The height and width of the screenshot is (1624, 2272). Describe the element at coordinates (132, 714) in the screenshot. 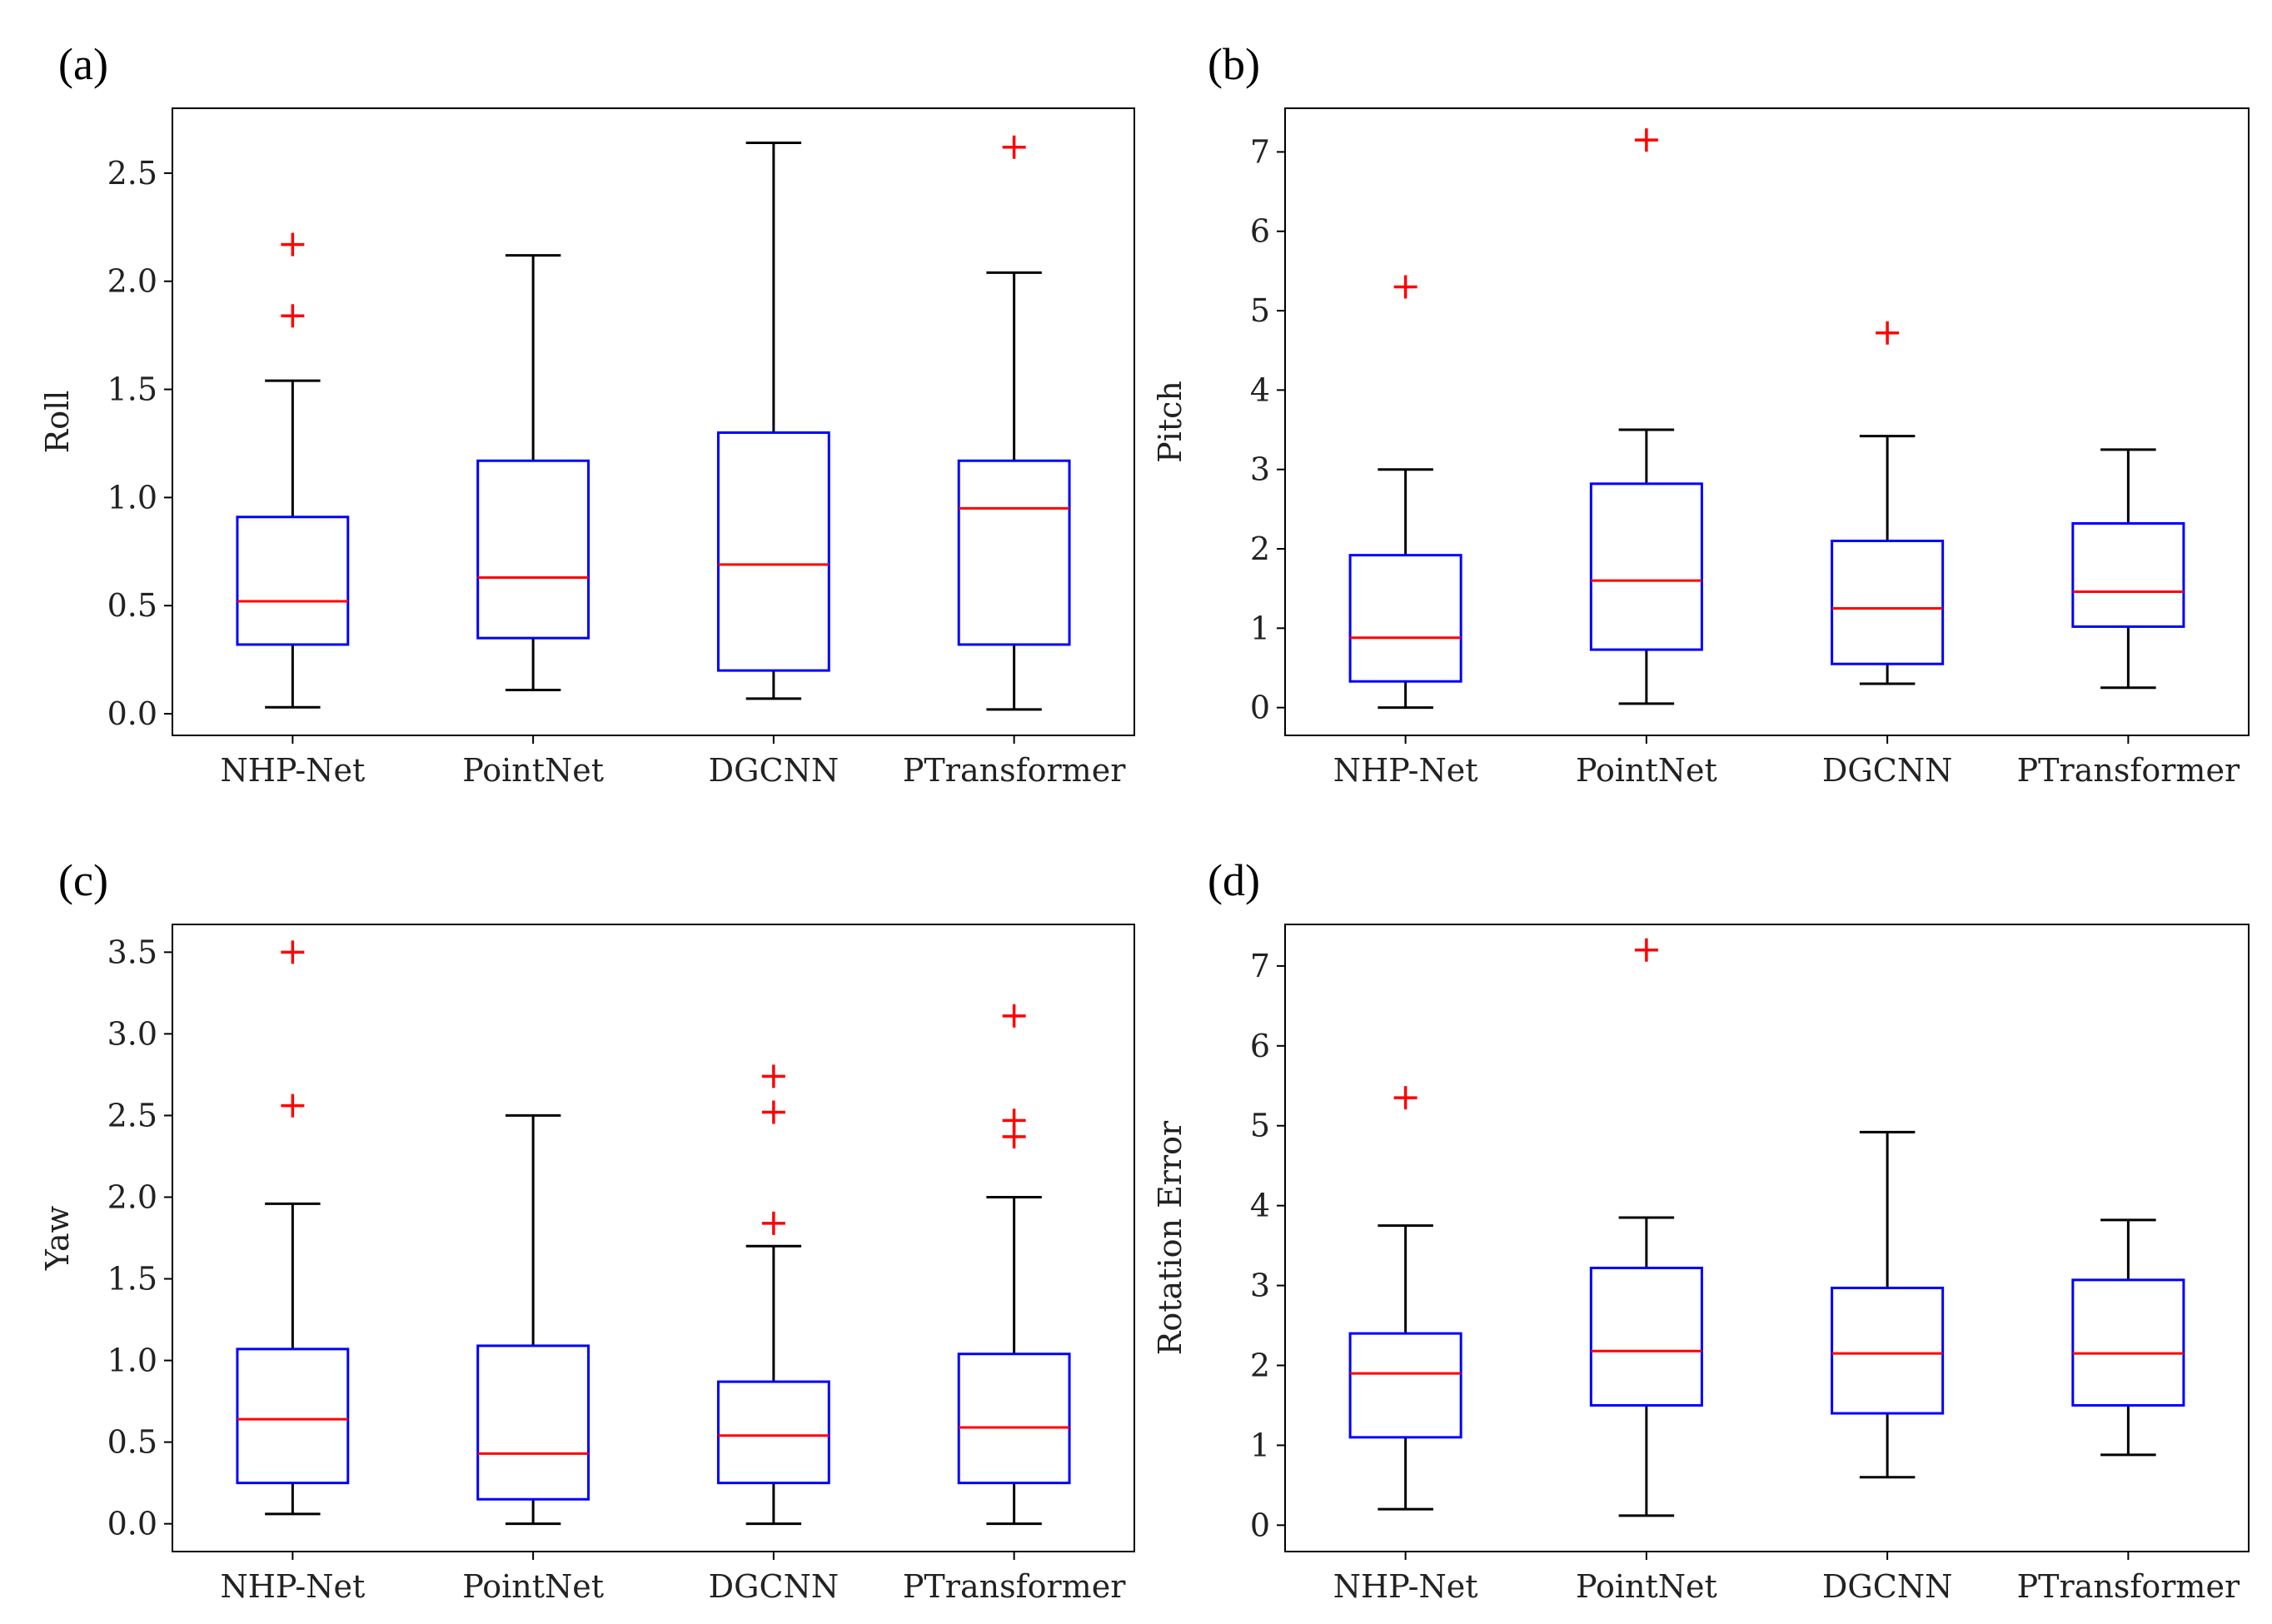

I see `y-tick-label: 0.0` at that location.